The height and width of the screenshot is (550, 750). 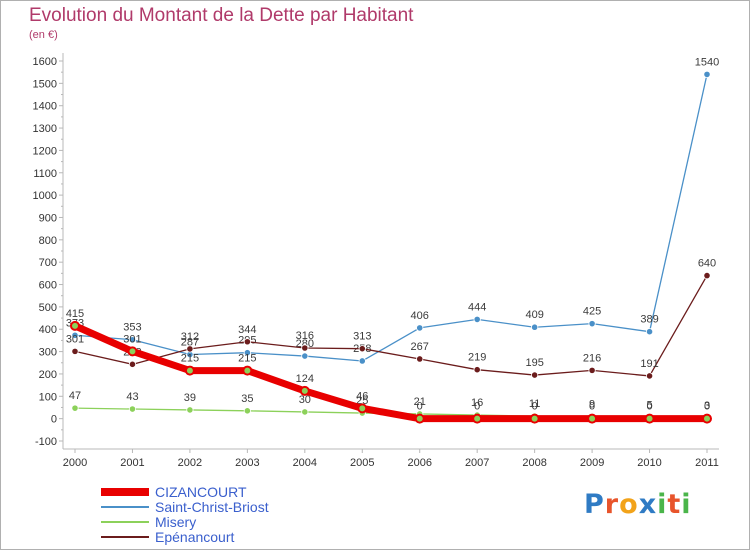 What do you see at coordinates (707, 463) in the screenshot?
I see `x-tick-label: 2011` at bounding box center [707, 463].